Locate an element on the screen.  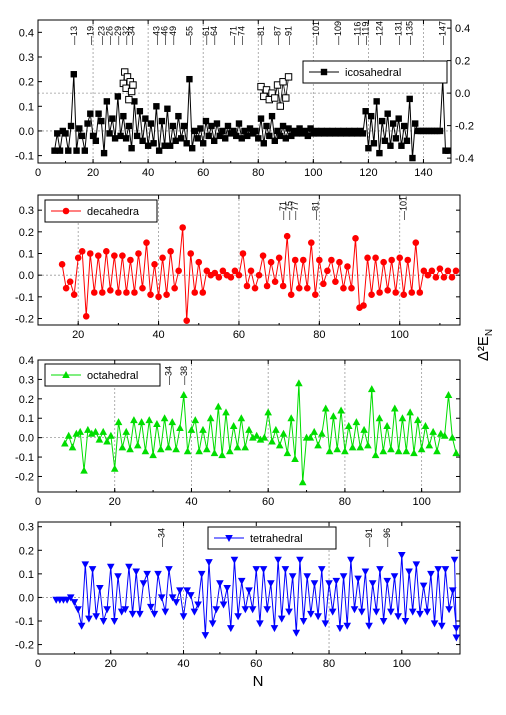
annotation-label: —34 is located at coordinates (168, 375).